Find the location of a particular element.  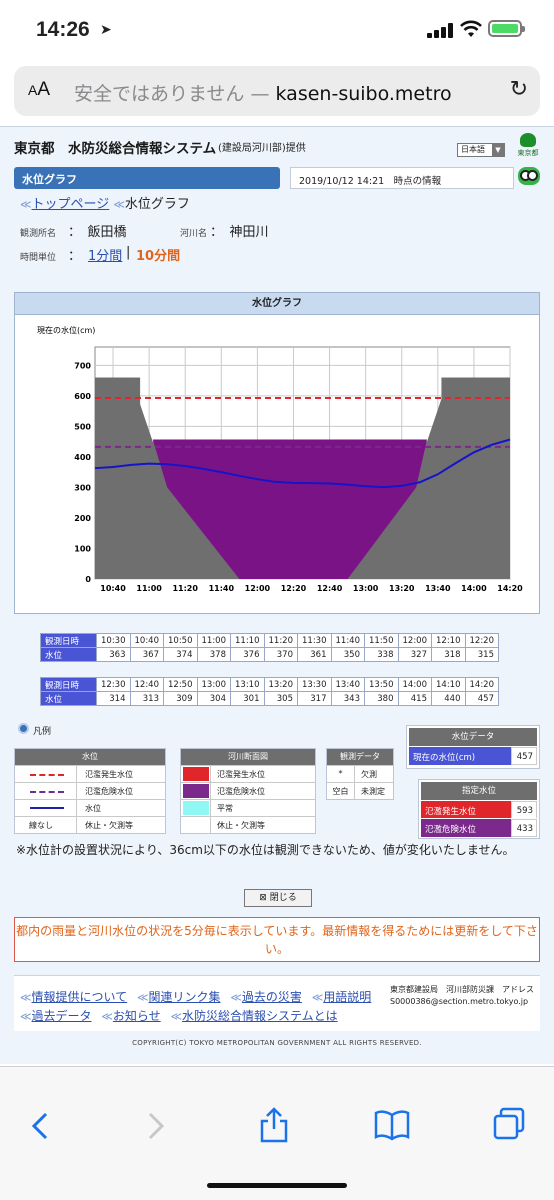

x-tick-label: 11:00 is located at coordinates (149, 588).